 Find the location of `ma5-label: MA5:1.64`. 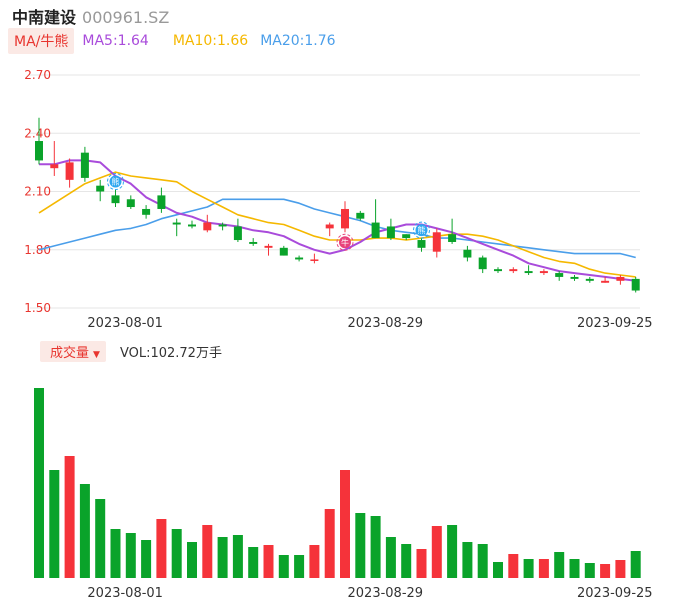

ma5-label: MA5:1.64 is located at coordinates (115, 41).